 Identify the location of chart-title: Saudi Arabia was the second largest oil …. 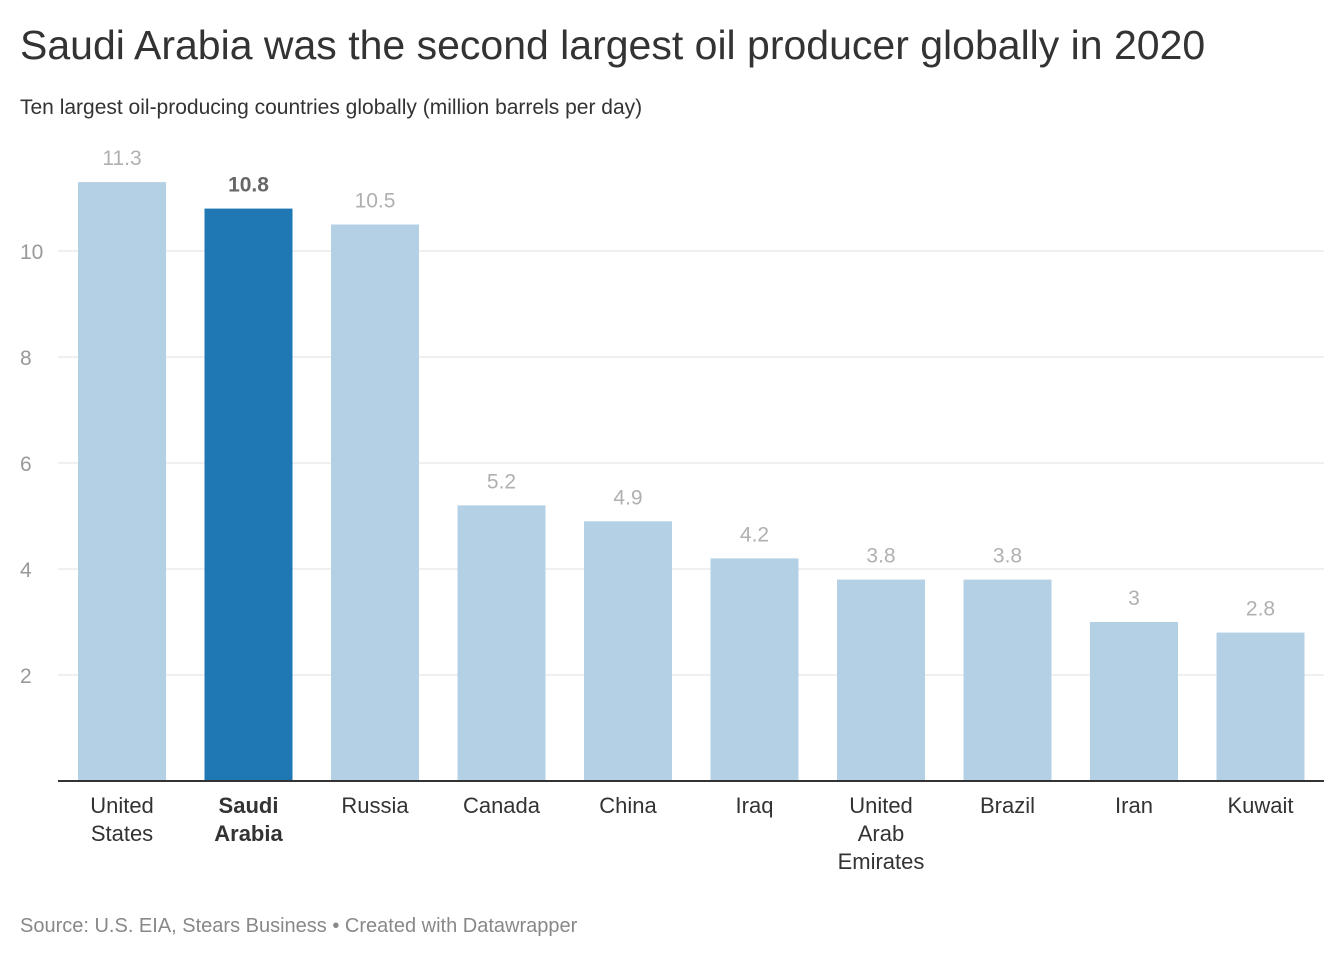
(613, 45).